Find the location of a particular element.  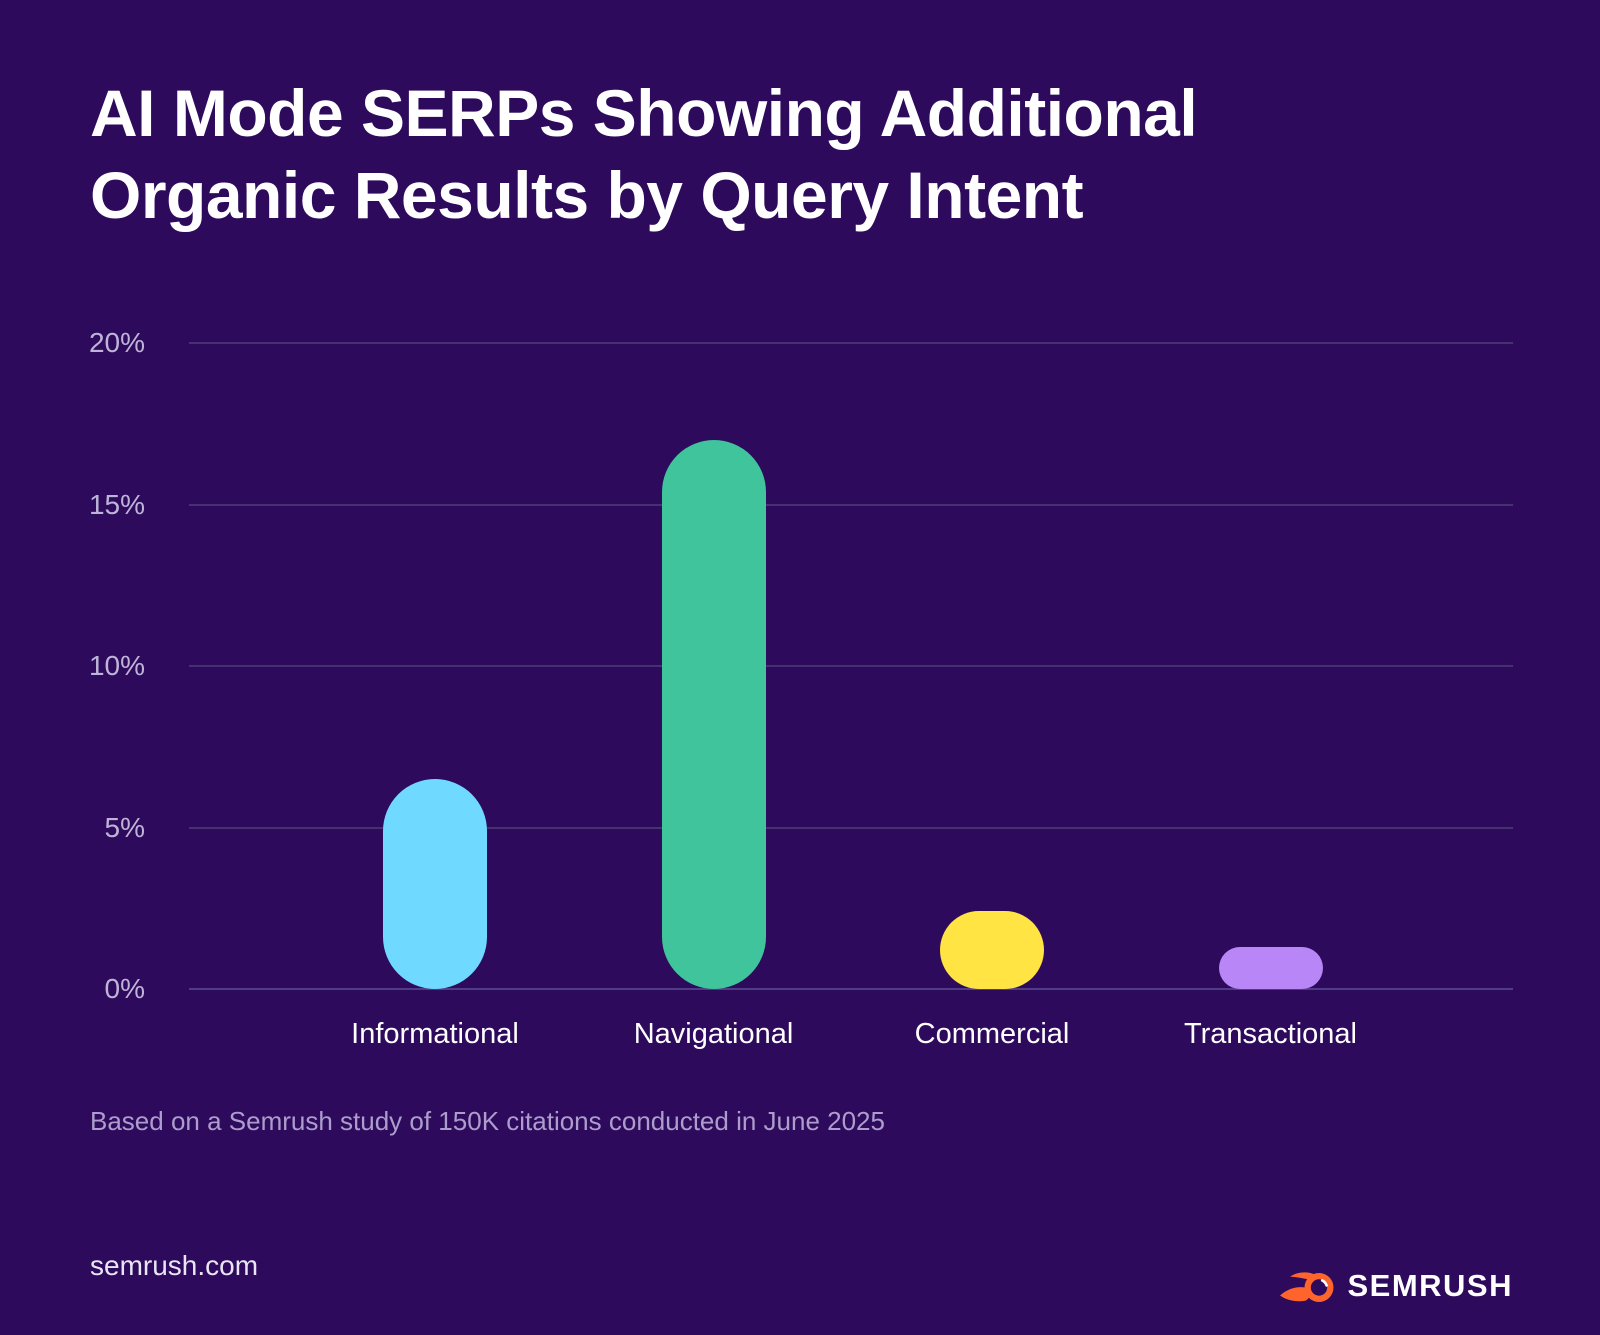

title-line-1: AI Mode SERPs Showing Additional is located at coordinates (644, 113).